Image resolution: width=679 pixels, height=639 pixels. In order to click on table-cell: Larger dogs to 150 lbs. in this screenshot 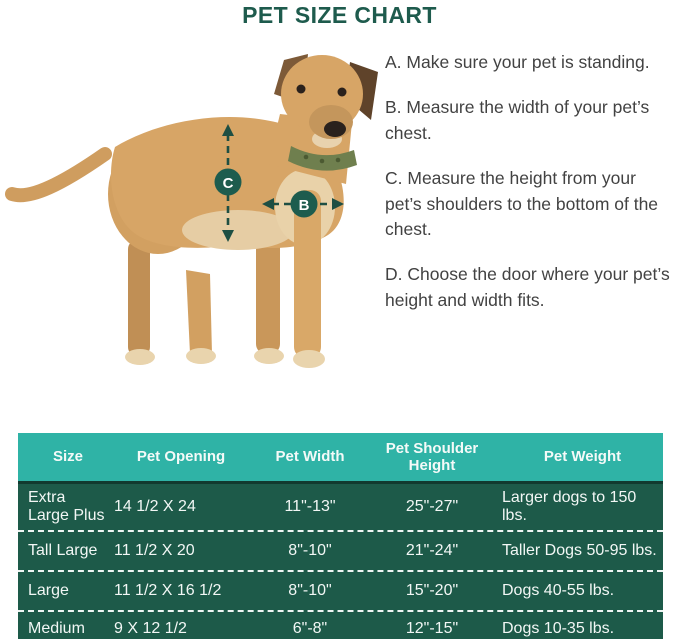, I will do `click(569, 506)`.